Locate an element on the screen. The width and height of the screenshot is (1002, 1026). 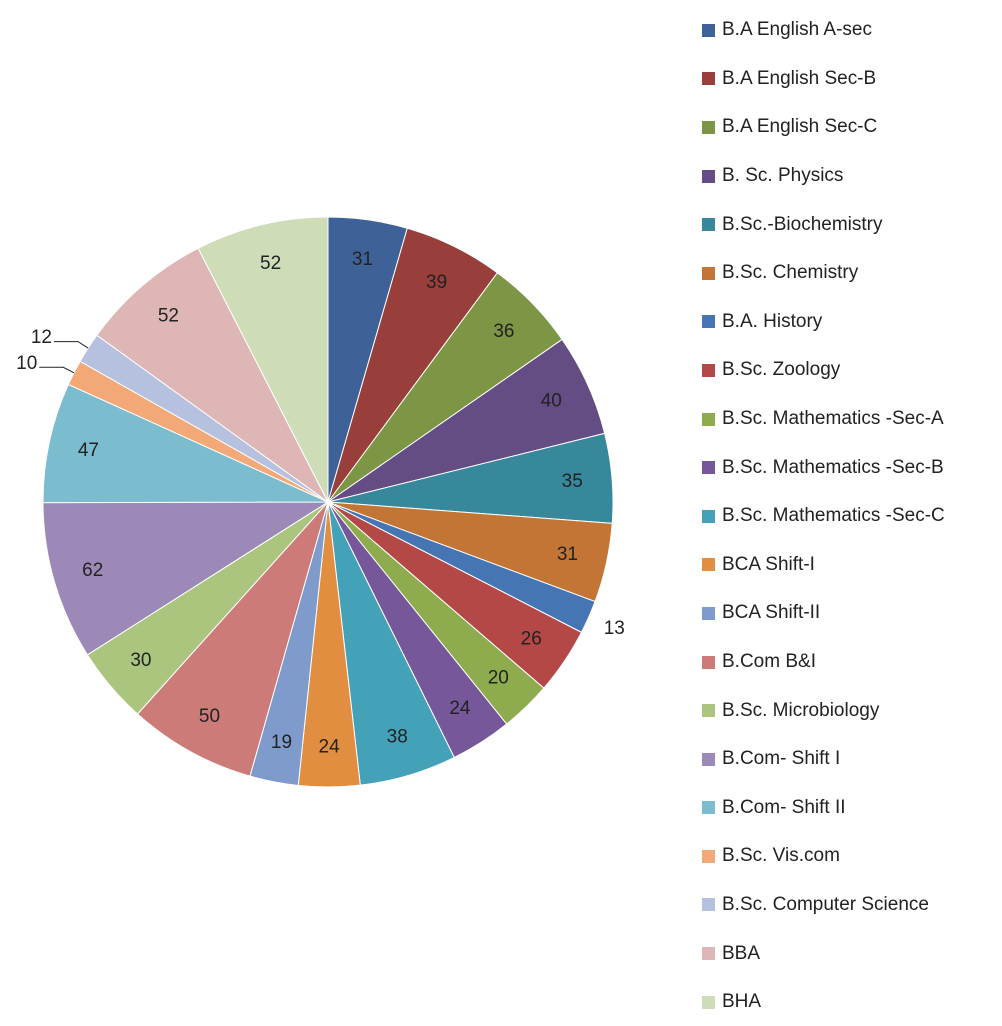
legend-label: B.Sc. Microbiology is located at coordinates (801, 710).